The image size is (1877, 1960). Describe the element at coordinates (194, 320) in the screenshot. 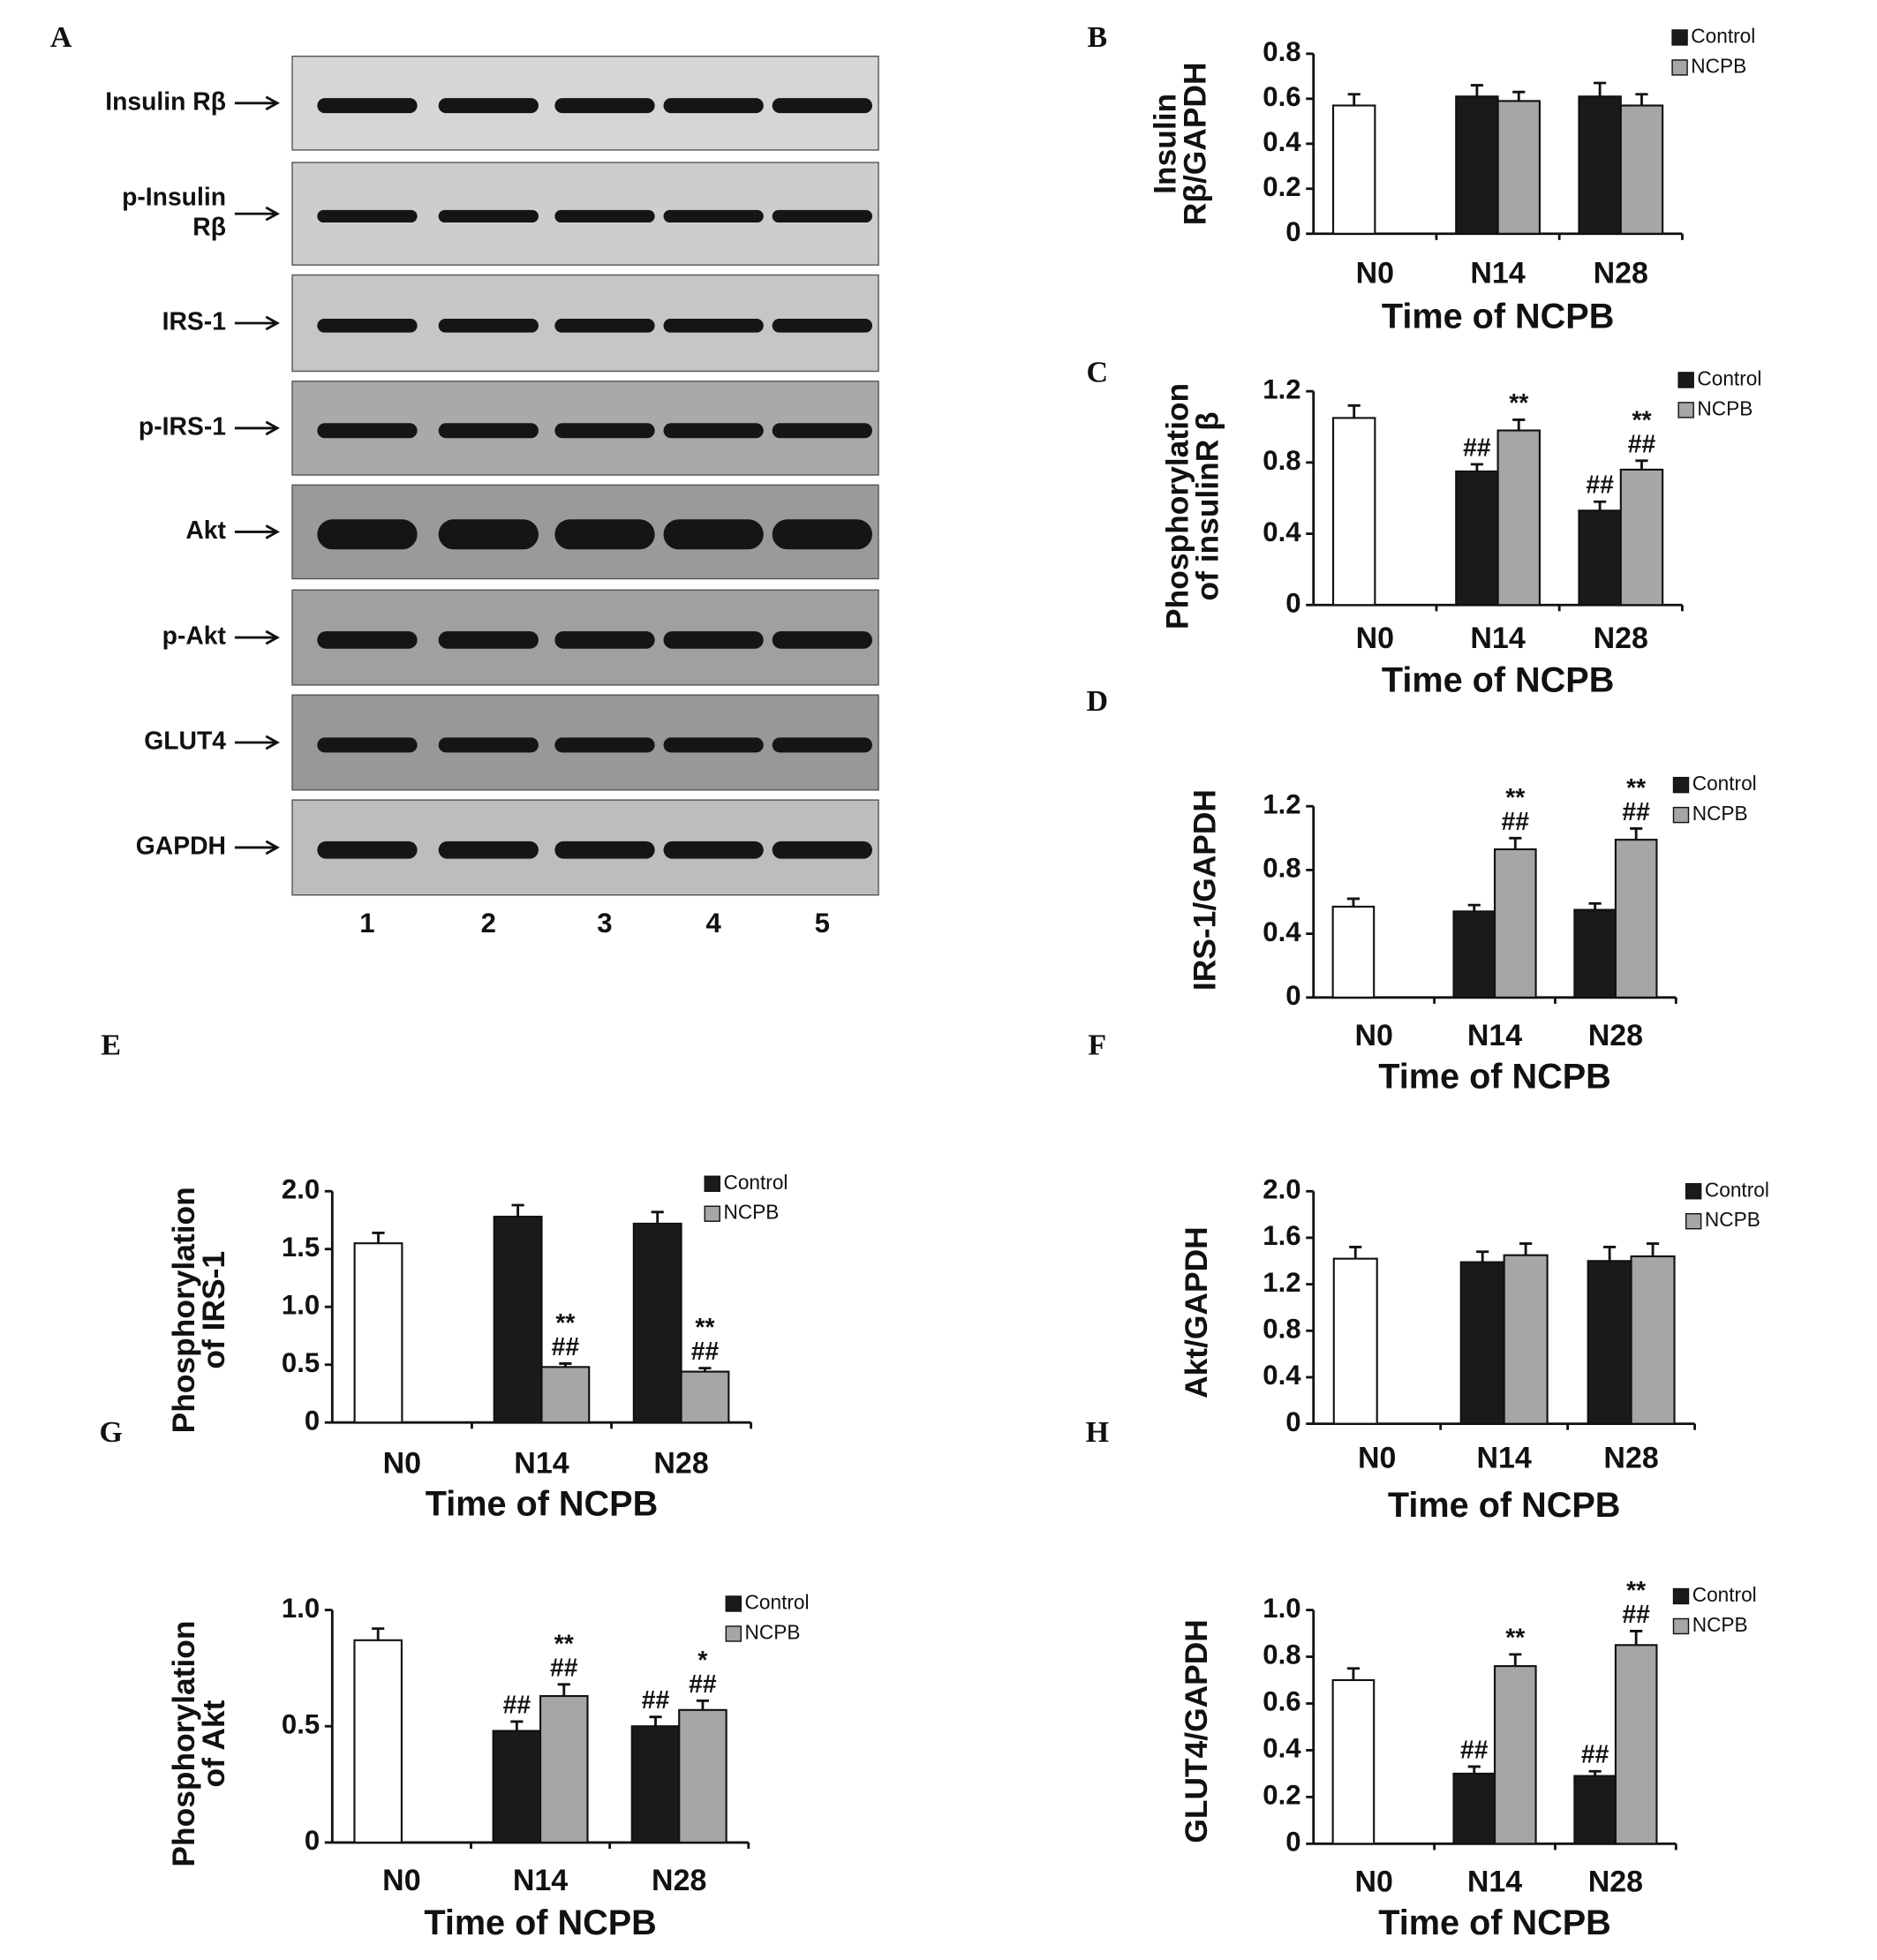

I see `blot-label: IRS-1` at that location.